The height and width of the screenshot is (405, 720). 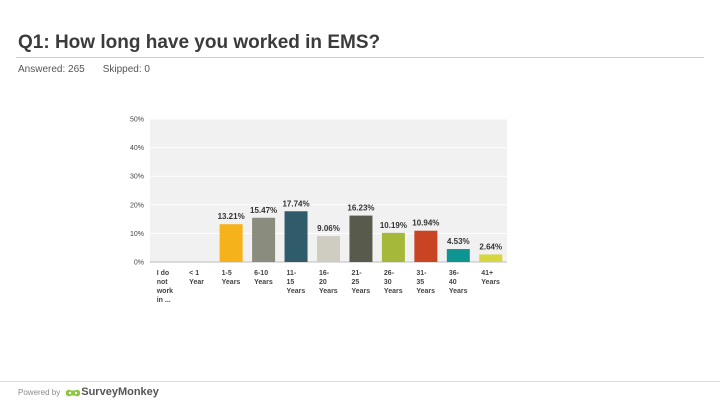 What do you see at coordinates (292, 273) in the screenshot?
I see `x-tick-label: 11-` at bounding box center [292, 273].